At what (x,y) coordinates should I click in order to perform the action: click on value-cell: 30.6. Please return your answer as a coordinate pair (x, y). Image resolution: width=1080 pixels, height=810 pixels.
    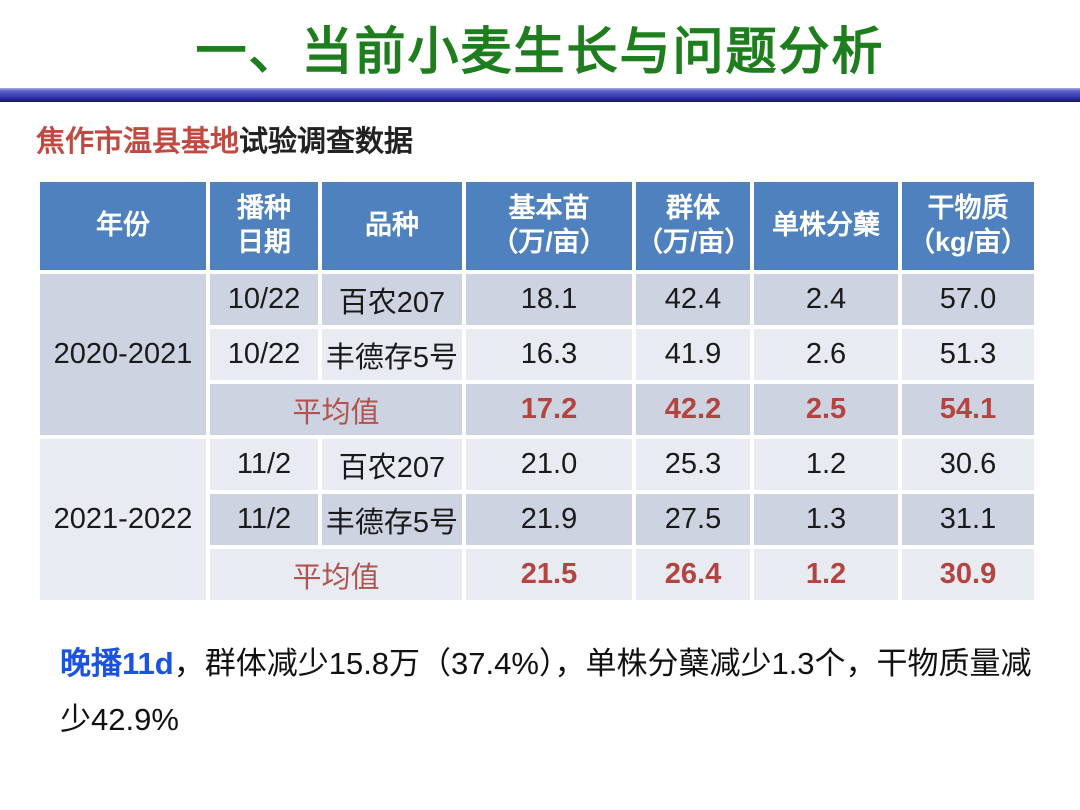
    Looking at the image, I should click on (968, 464).